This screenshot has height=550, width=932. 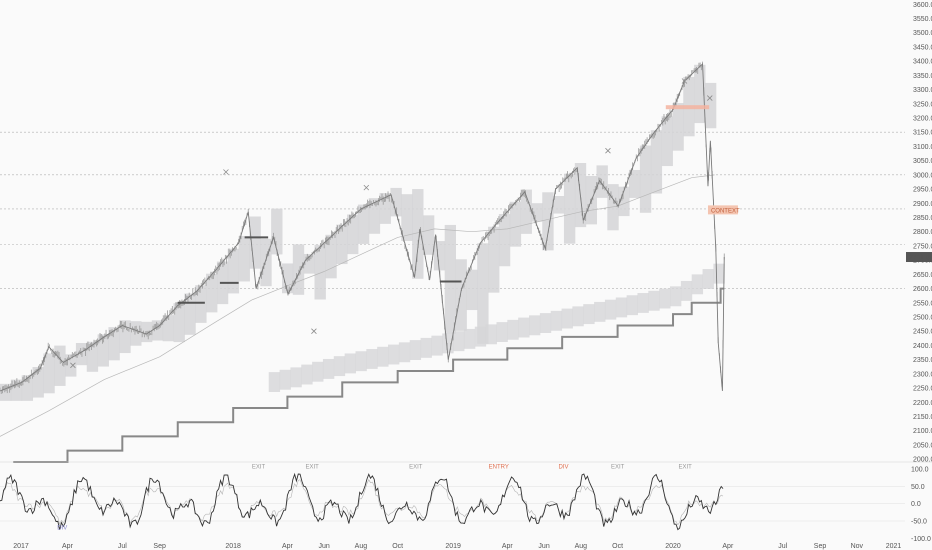 What do you see at coordinates (922, 19) in the screenshot?
I see `price-tick-label: 3550.0` at bounding box center [922, 19].